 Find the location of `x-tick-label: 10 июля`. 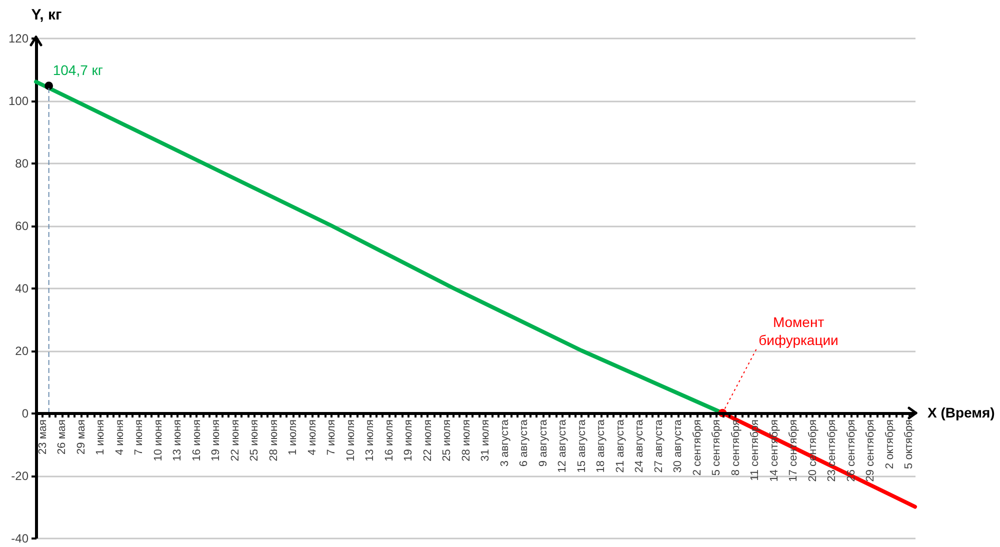

x-tick-label: 10 июля is located at coordinates (350, 440).